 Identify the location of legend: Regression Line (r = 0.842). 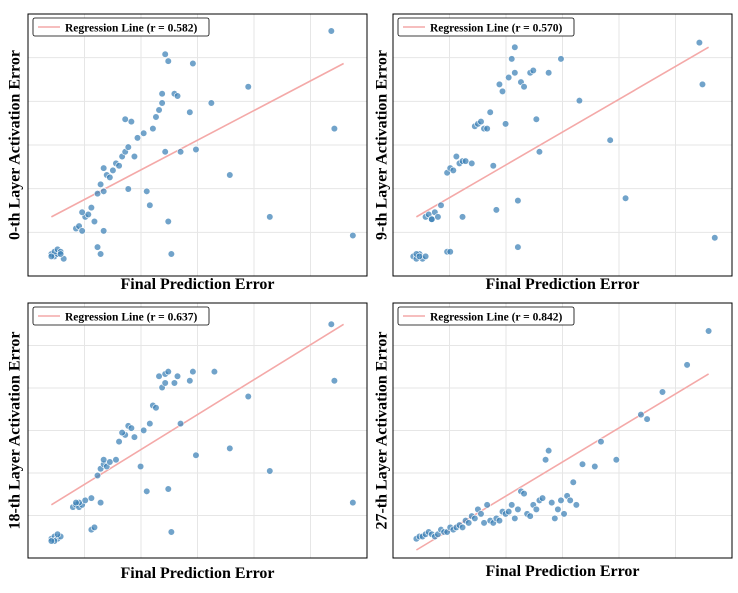
(486, 316).